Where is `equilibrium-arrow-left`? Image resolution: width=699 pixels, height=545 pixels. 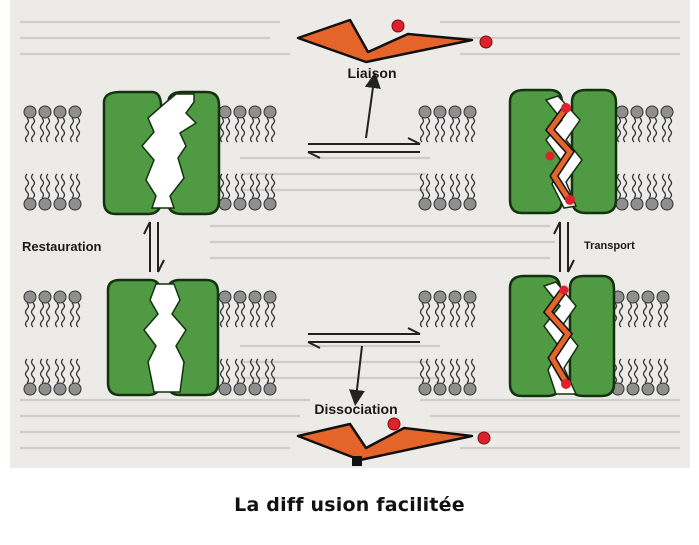
equilibrium-arrow-left is located at coordinates (154, 247).